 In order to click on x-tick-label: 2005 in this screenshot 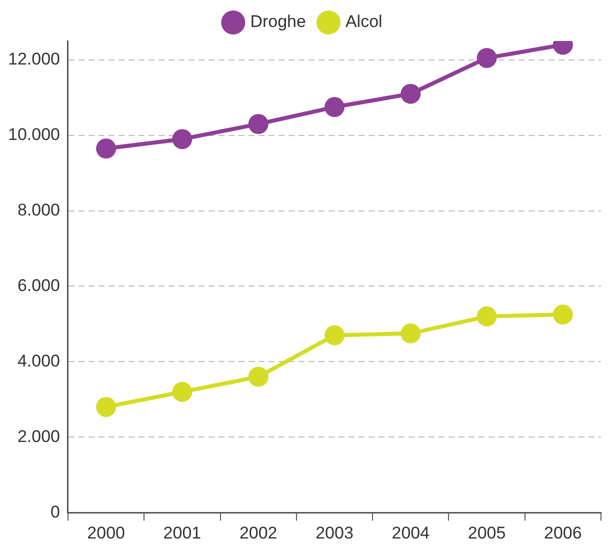, I will do `click(487, 532)`.